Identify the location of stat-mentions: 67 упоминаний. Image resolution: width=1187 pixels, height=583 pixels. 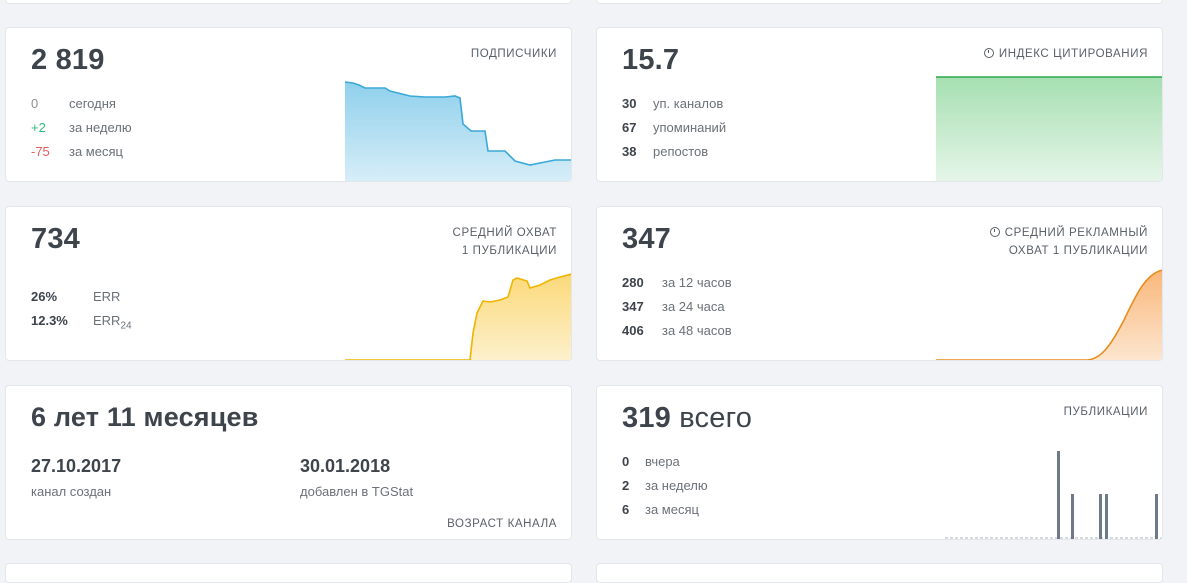
(674, 127).